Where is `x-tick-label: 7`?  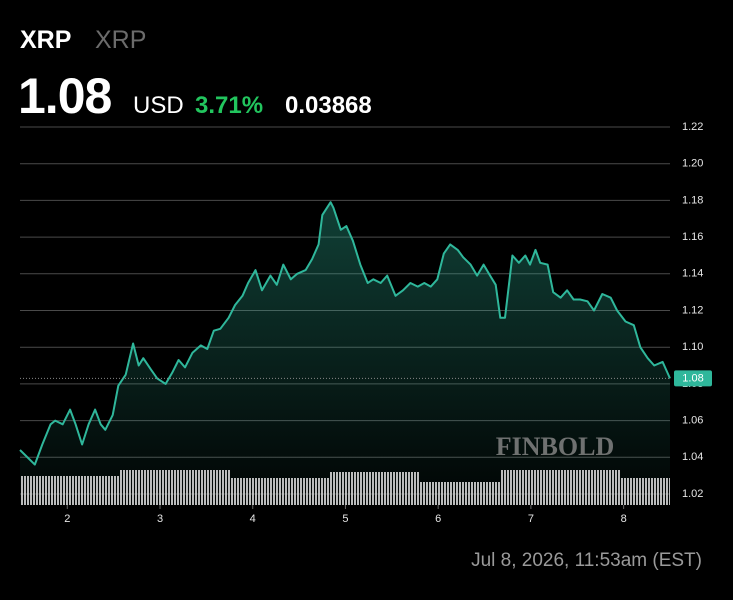 x-tick-label: 7 is located at coordinates (531, 519).